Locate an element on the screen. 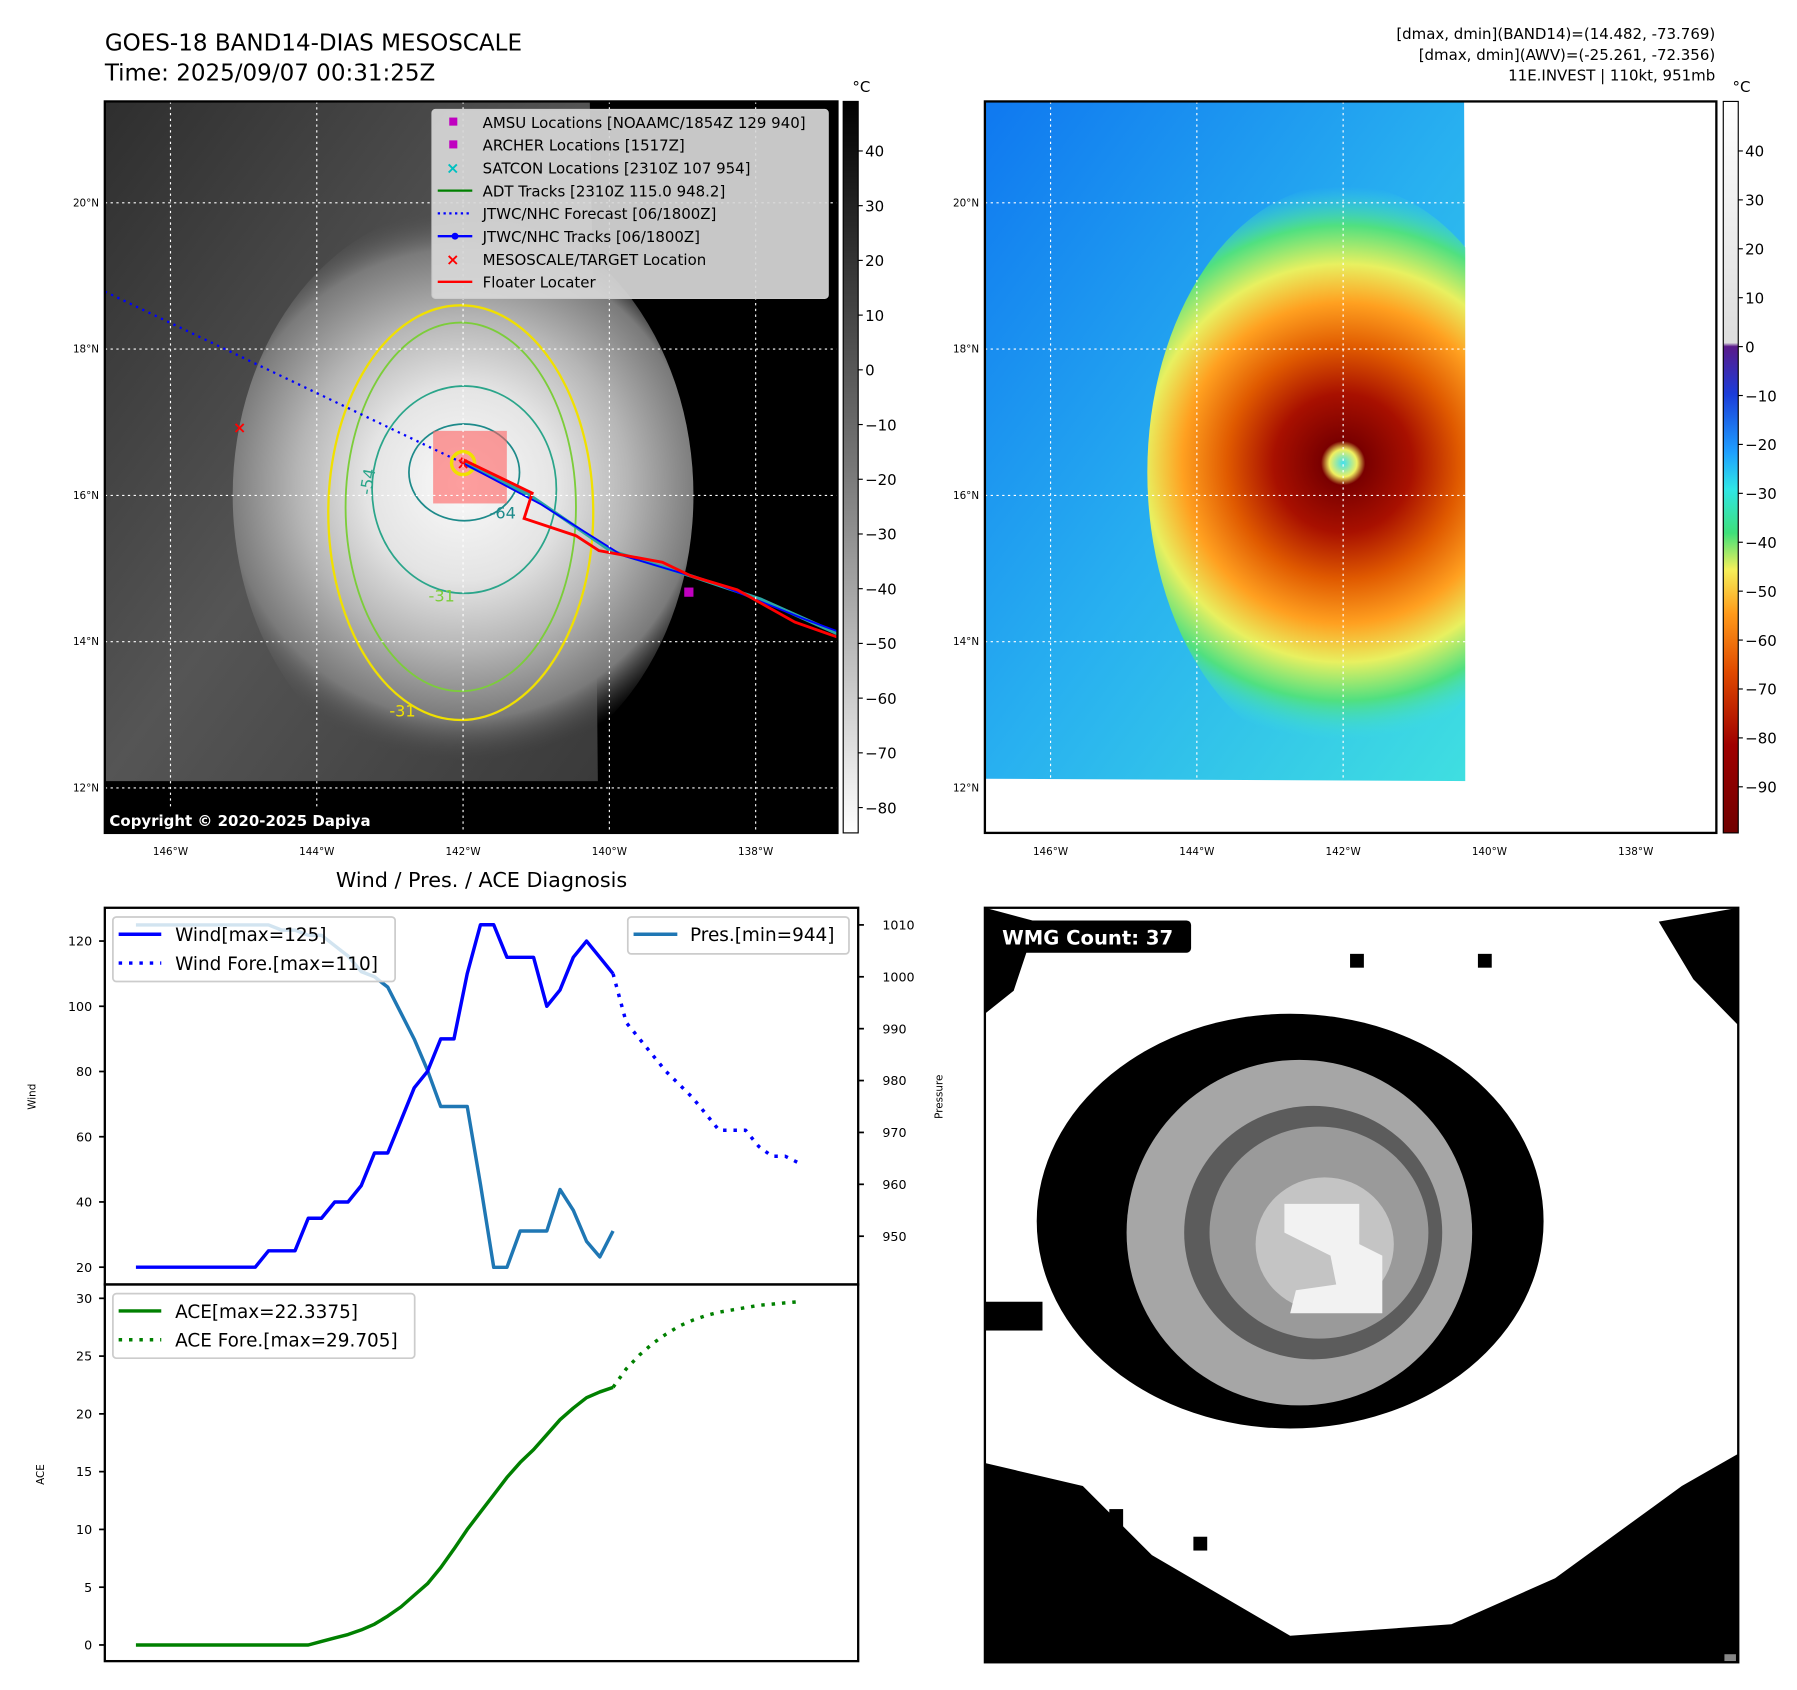 The image size is (1797, 1690). y2-tick-label: 950 is located at coordinates (894, 1236).